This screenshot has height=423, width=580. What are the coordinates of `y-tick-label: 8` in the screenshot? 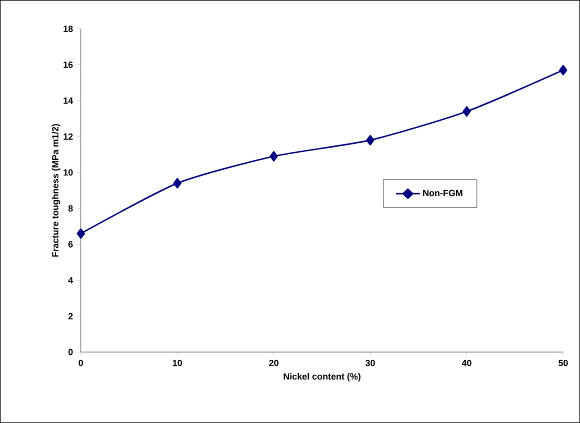 It's located at (70, 208).